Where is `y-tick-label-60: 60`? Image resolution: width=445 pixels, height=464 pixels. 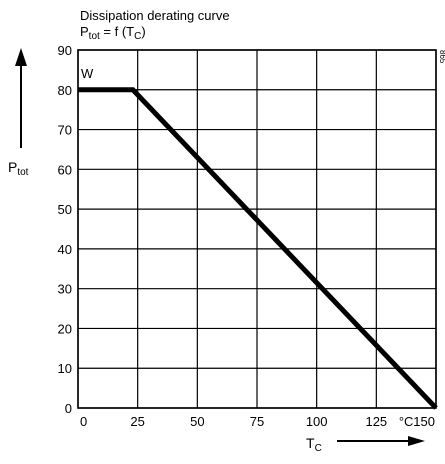
y-tick-label-60: 60 is located at coordinates (65, 169).